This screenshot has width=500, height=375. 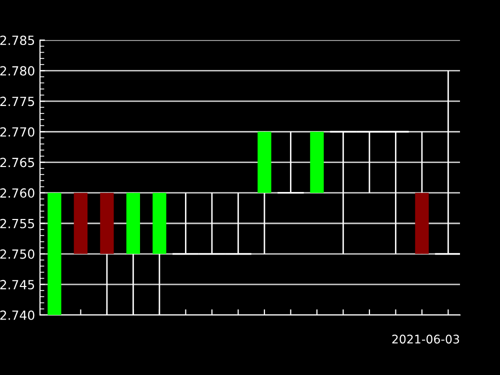 I want to click on y-tick-label: 2.755, so click(x=17, y=223).